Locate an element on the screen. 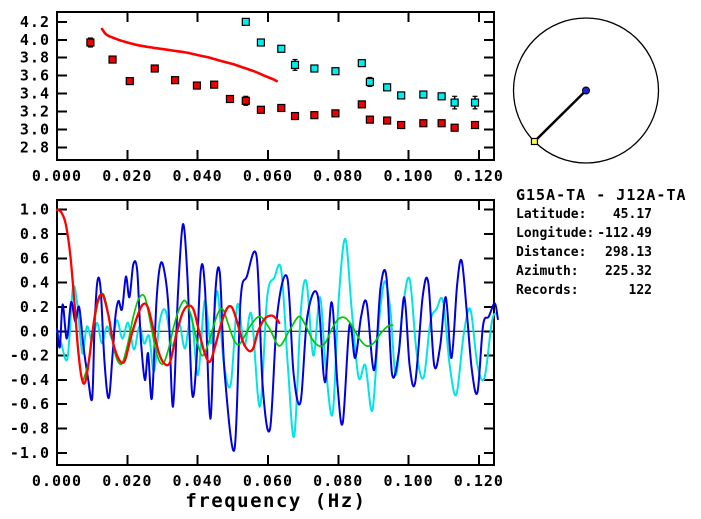 Image resolution: width=701 pixels, height=519 pixels. y-tick-label: -0.2 is located at coordinates (30, 356).